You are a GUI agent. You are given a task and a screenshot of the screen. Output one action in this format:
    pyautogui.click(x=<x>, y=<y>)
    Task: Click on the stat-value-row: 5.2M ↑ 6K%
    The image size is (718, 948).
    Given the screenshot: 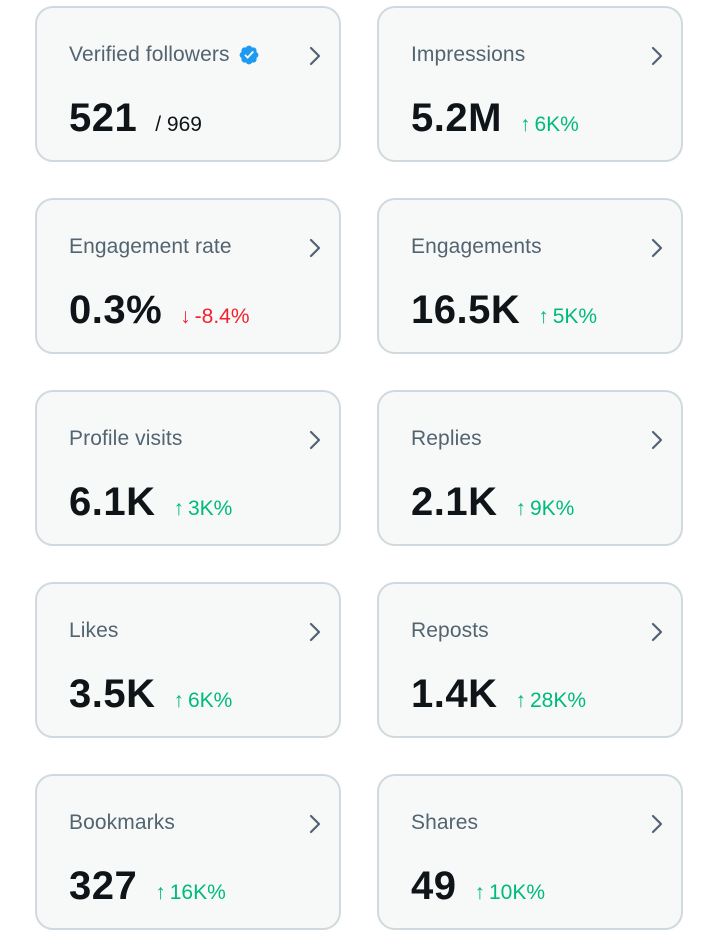 What is the action you would take?
    pyautogui.click(x=495, y=118)
    